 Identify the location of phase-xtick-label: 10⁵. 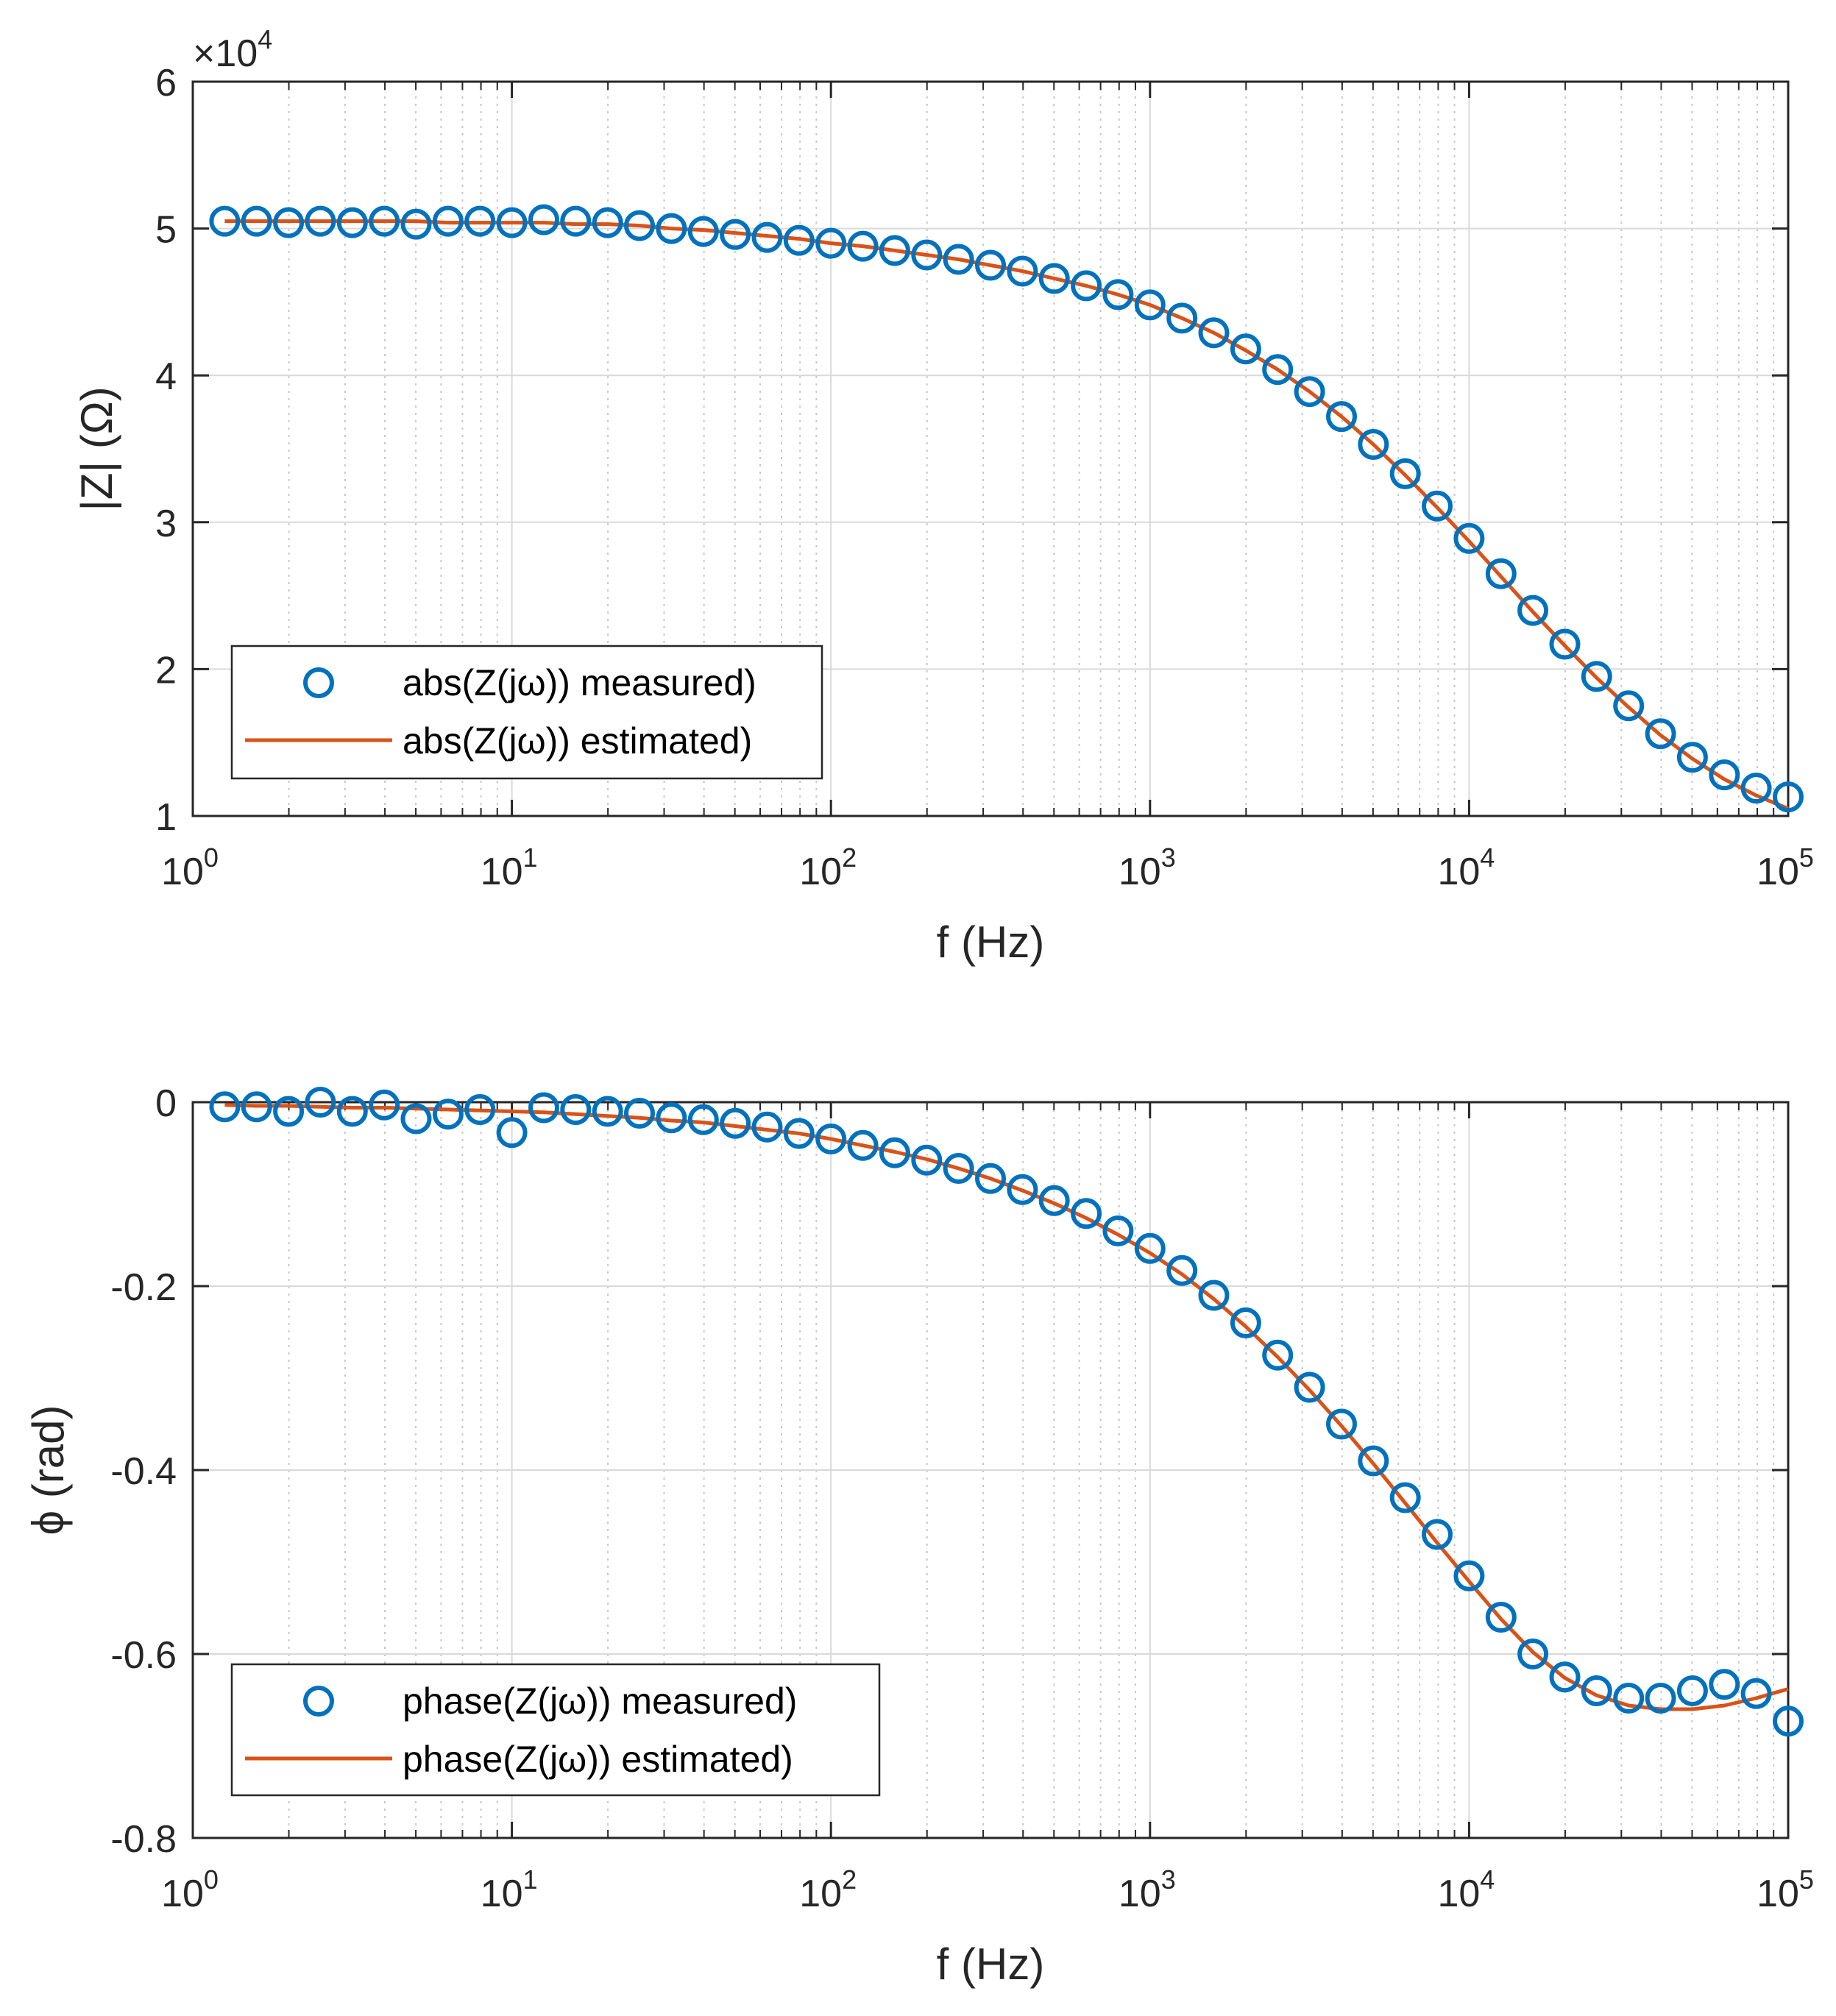
(1785, 1889).